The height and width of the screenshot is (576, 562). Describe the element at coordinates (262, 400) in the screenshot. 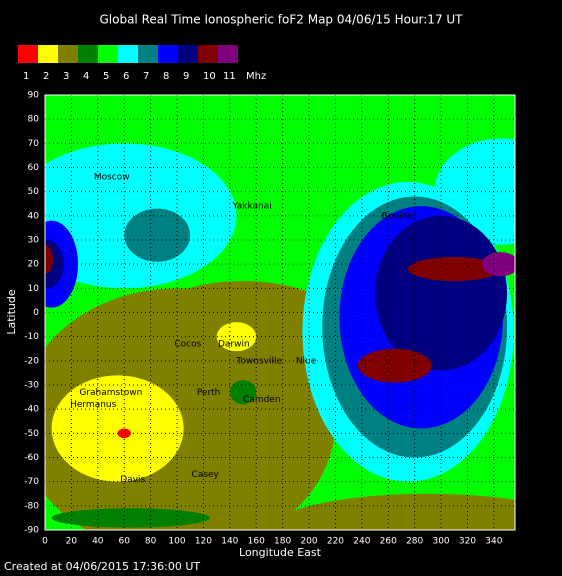

I see `station-label: Camden` at that location.